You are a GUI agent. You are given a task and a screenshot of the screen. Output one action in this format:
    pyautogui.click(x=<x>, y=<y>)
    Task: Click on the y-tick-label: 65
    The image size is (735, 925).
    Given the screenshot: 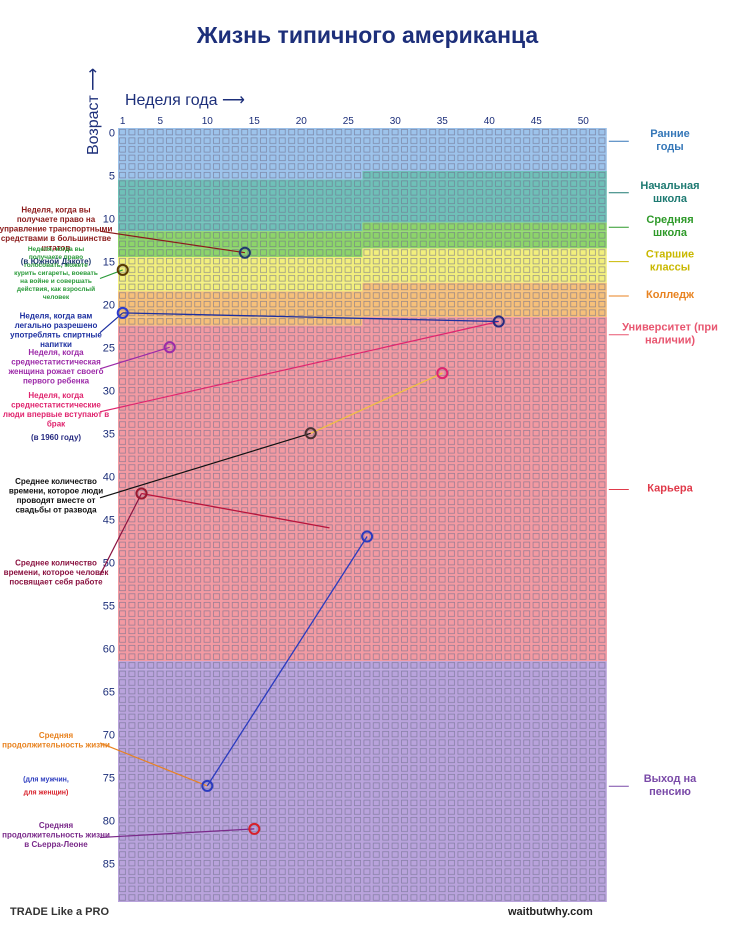 What is the action you would take?
    pyautogui.click(x=109, y=692)
    